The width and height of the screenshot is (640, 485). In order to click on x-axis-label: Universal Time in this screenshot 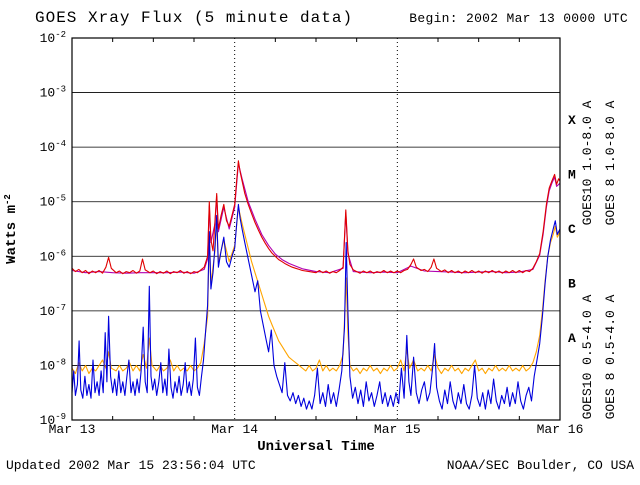, I will do `click(316, 447)`.